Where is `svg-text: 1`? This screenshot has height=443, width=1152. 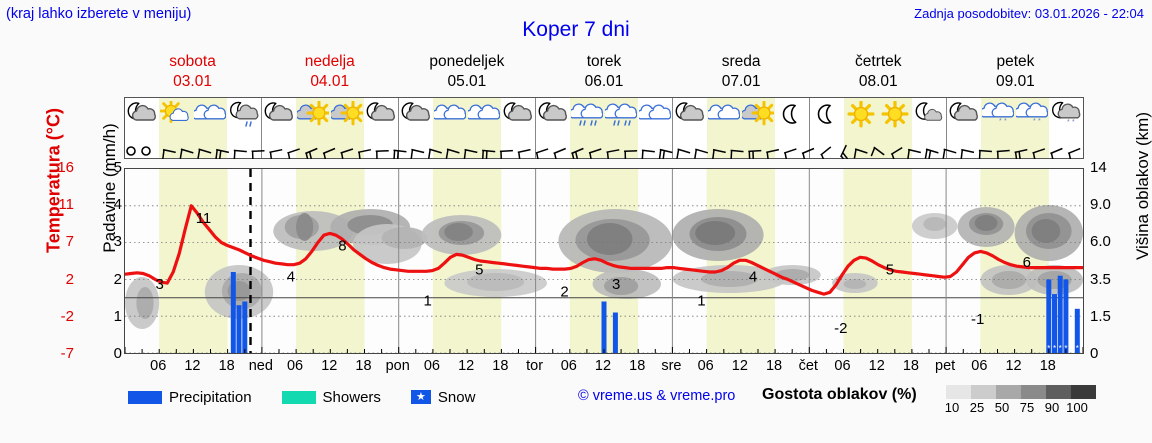
svg-text: 1 is located at coordinates (701, 301).